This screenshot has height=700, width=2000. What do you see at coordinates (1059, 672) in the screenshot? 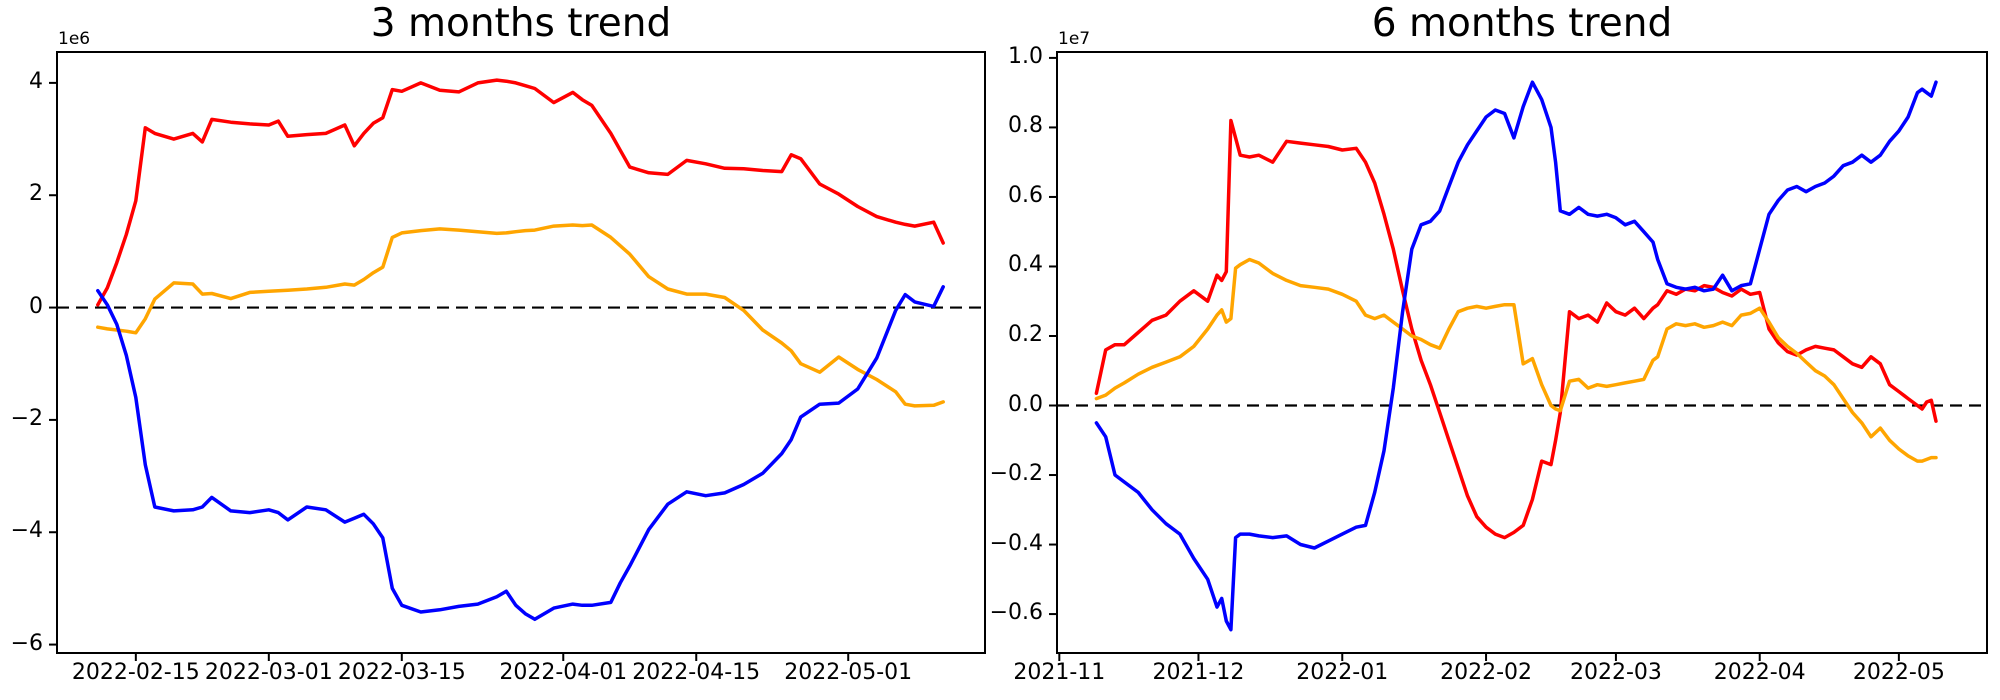
I see `right-chart-x-tick-label: 2021-11` at bounding box center [1059, 672].